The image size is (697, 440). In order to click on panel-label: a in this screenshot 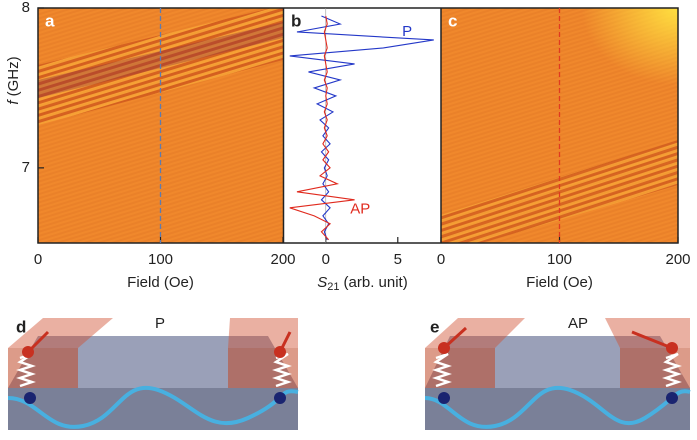, I will do `click(50, 20)`.